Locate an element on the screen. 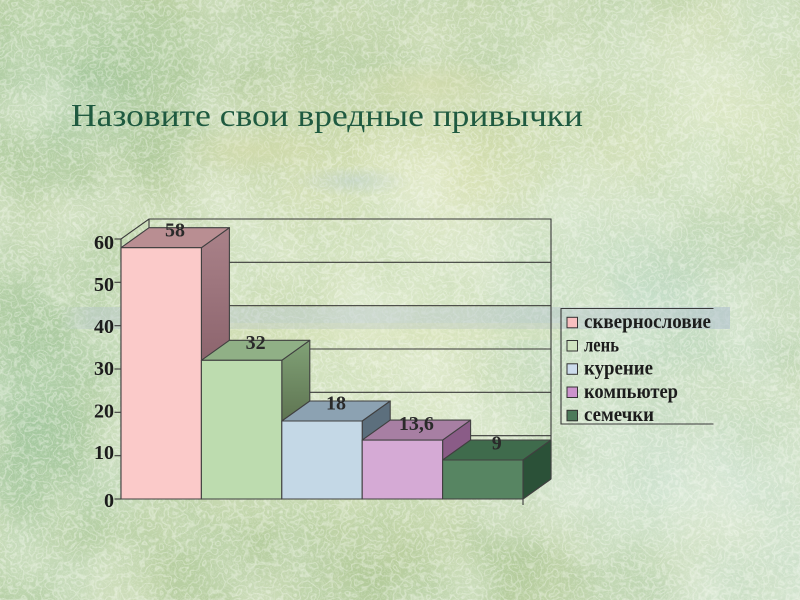 The height and width of the screenshot is (600, 800). svg-text: курение is located at coordinates (618, 369).